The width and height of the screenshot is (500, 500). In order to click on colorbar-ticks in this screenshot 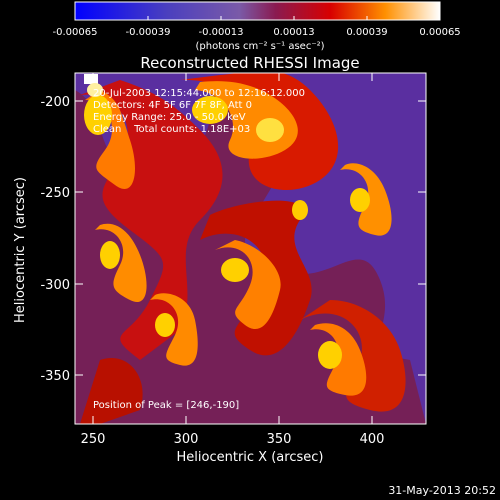, I will do `click(257, 18)`.